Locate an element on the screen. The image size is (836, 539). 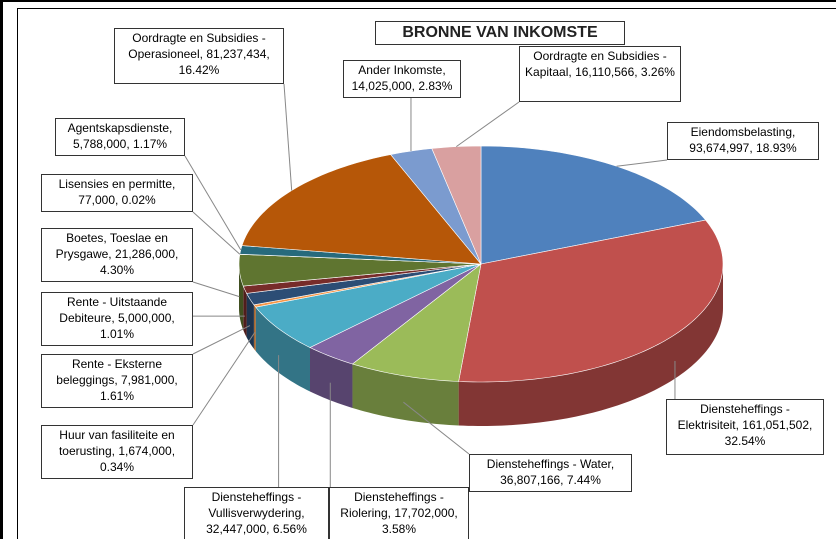
label-category: Ander Inkomste is located at coordinates (401, 70).